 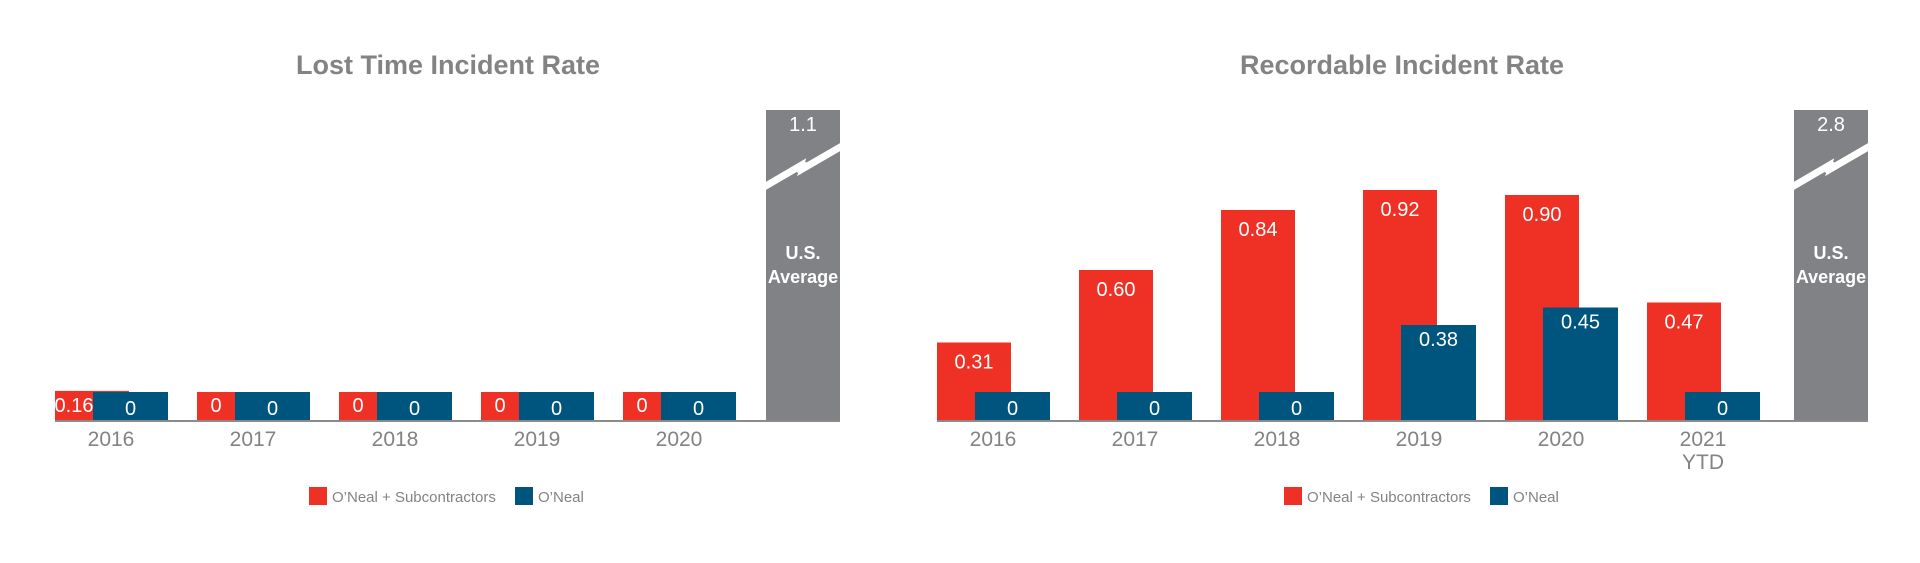 What do you see at coordinates (1580, 323) in the screenshot?
I see `data-label-oneal: 0.45` at bounding box center [1580, 323].